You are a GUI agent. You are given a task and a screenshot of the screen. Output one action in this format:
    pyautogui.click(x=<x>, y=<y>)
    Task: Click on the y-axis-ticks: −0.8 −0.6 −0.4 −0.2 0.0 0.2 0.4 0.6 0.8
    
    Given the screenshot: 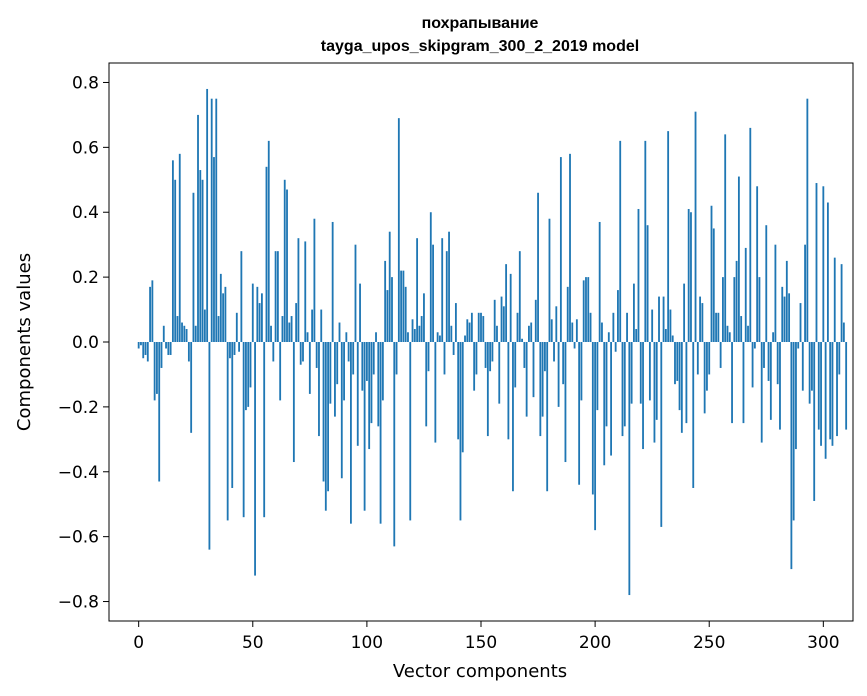 What is the action you would take?
    pyautogui.click(x=83, y=343)
    